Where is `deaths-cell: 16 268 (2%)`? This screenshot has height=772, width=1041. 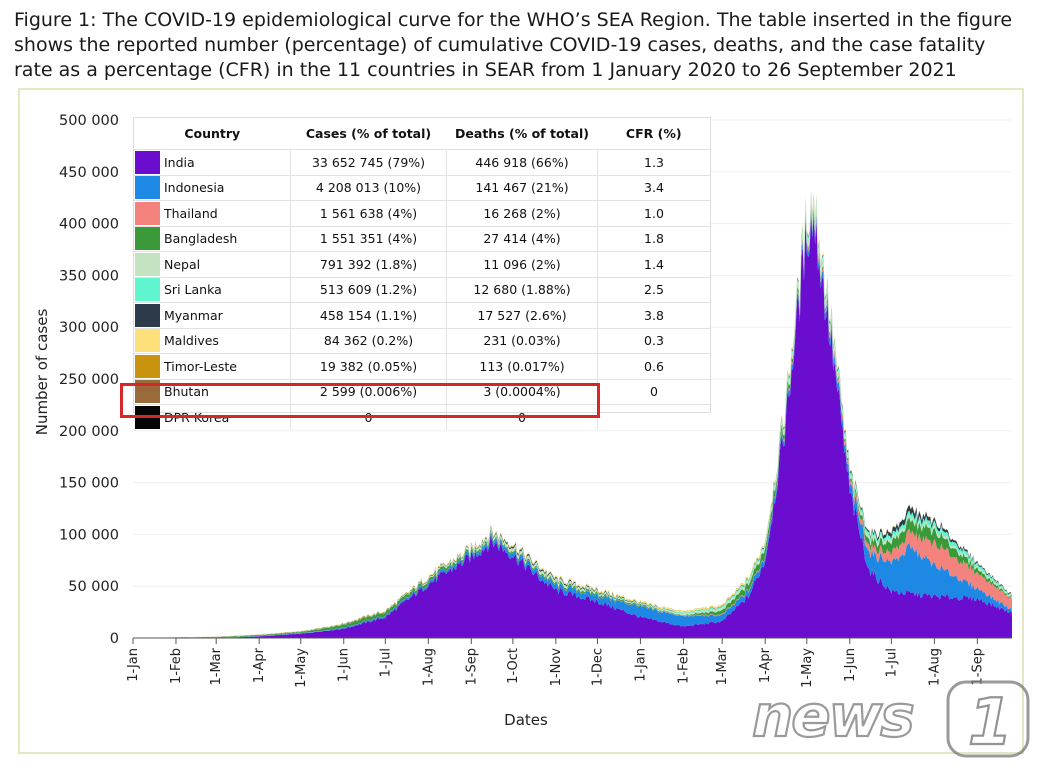
deaths-cell: 16 268 (2%) is located at coordinates (522, 213).